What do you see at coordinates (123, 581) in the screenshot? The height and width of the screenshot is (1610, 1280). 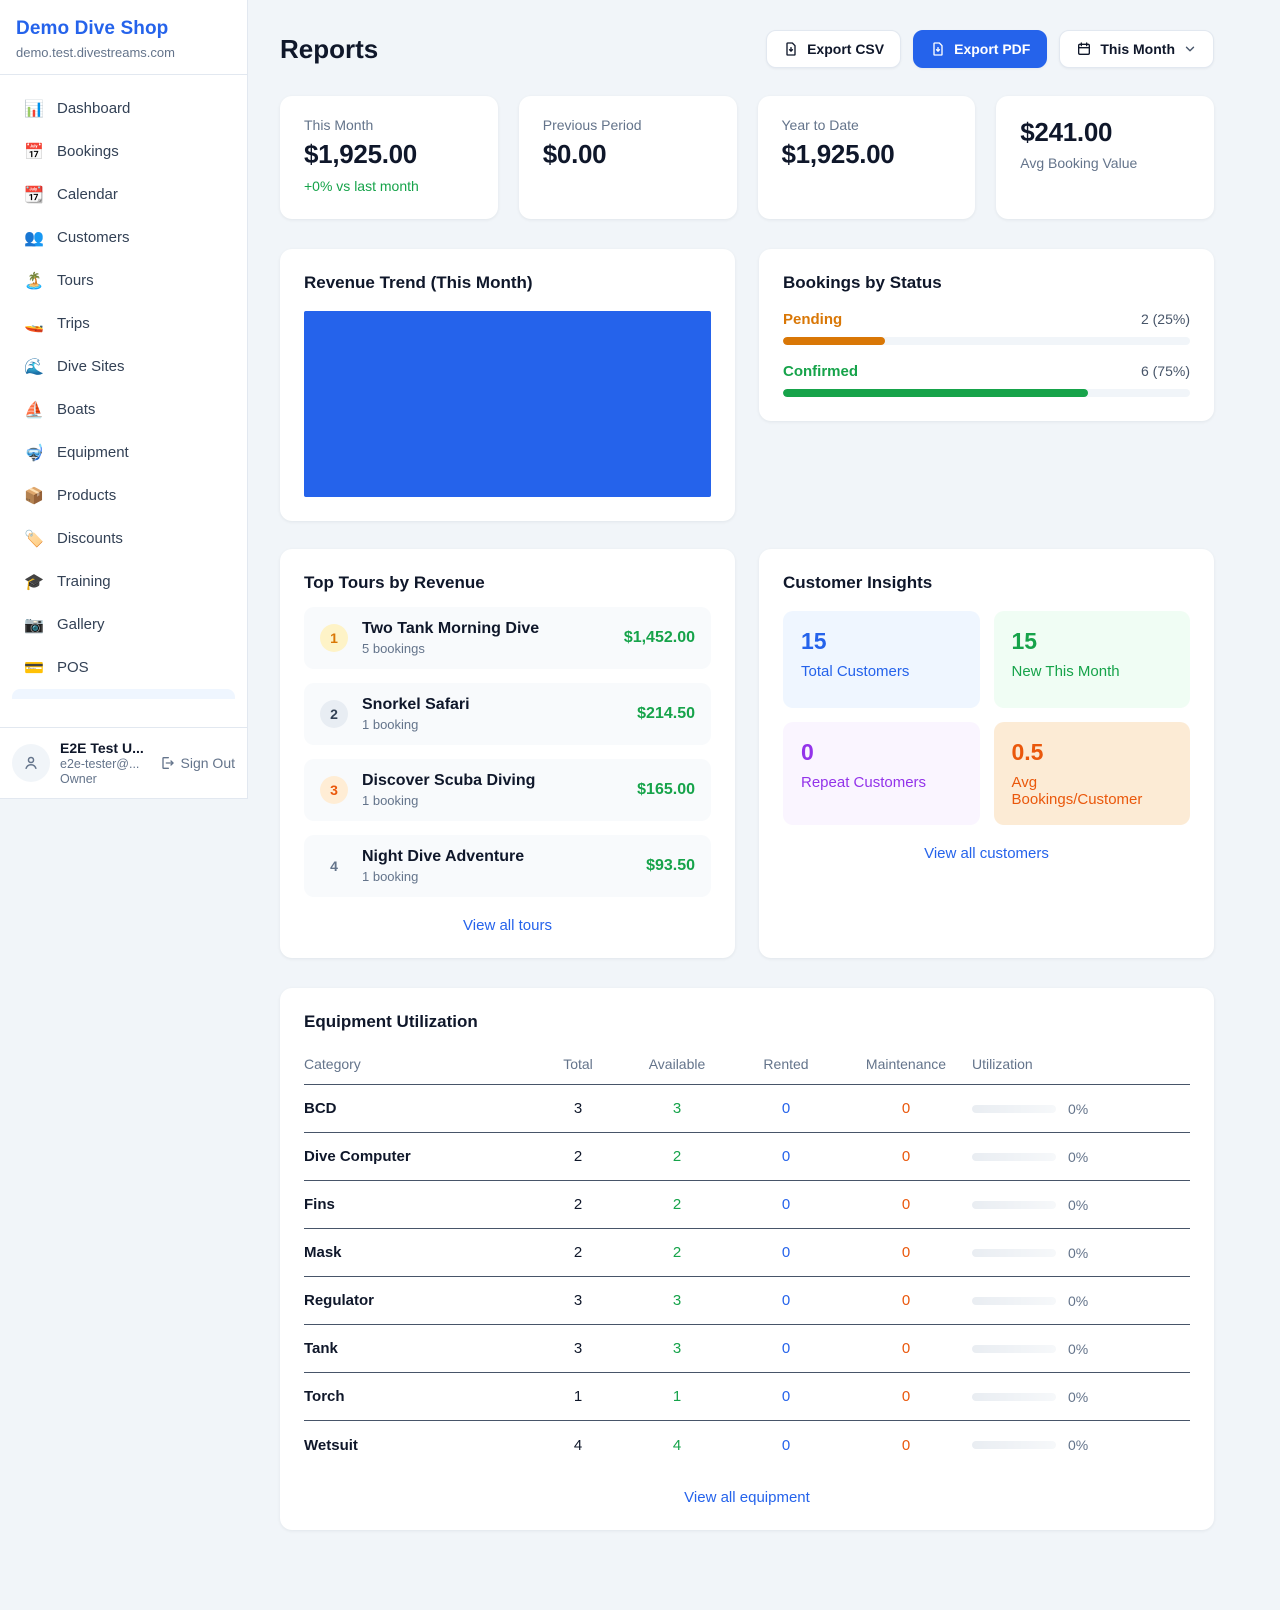 I see `sidebar-item-training: 🎓 Training` at bounding box center [123, 581].